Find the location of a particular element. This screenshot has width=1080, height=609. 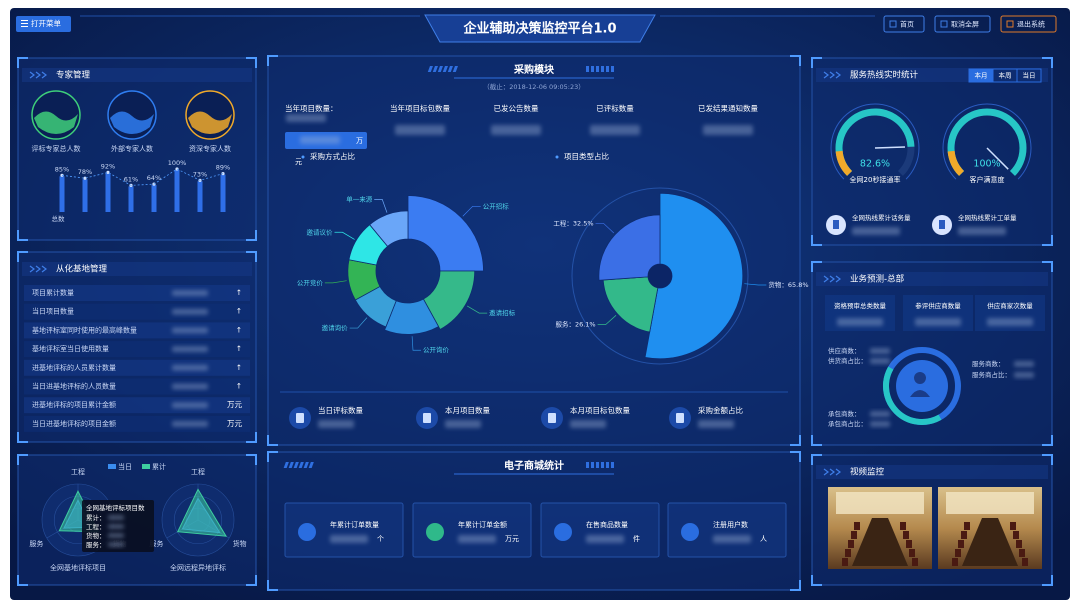

gauge-value-label: 100% is located at coordinates (986, 164).